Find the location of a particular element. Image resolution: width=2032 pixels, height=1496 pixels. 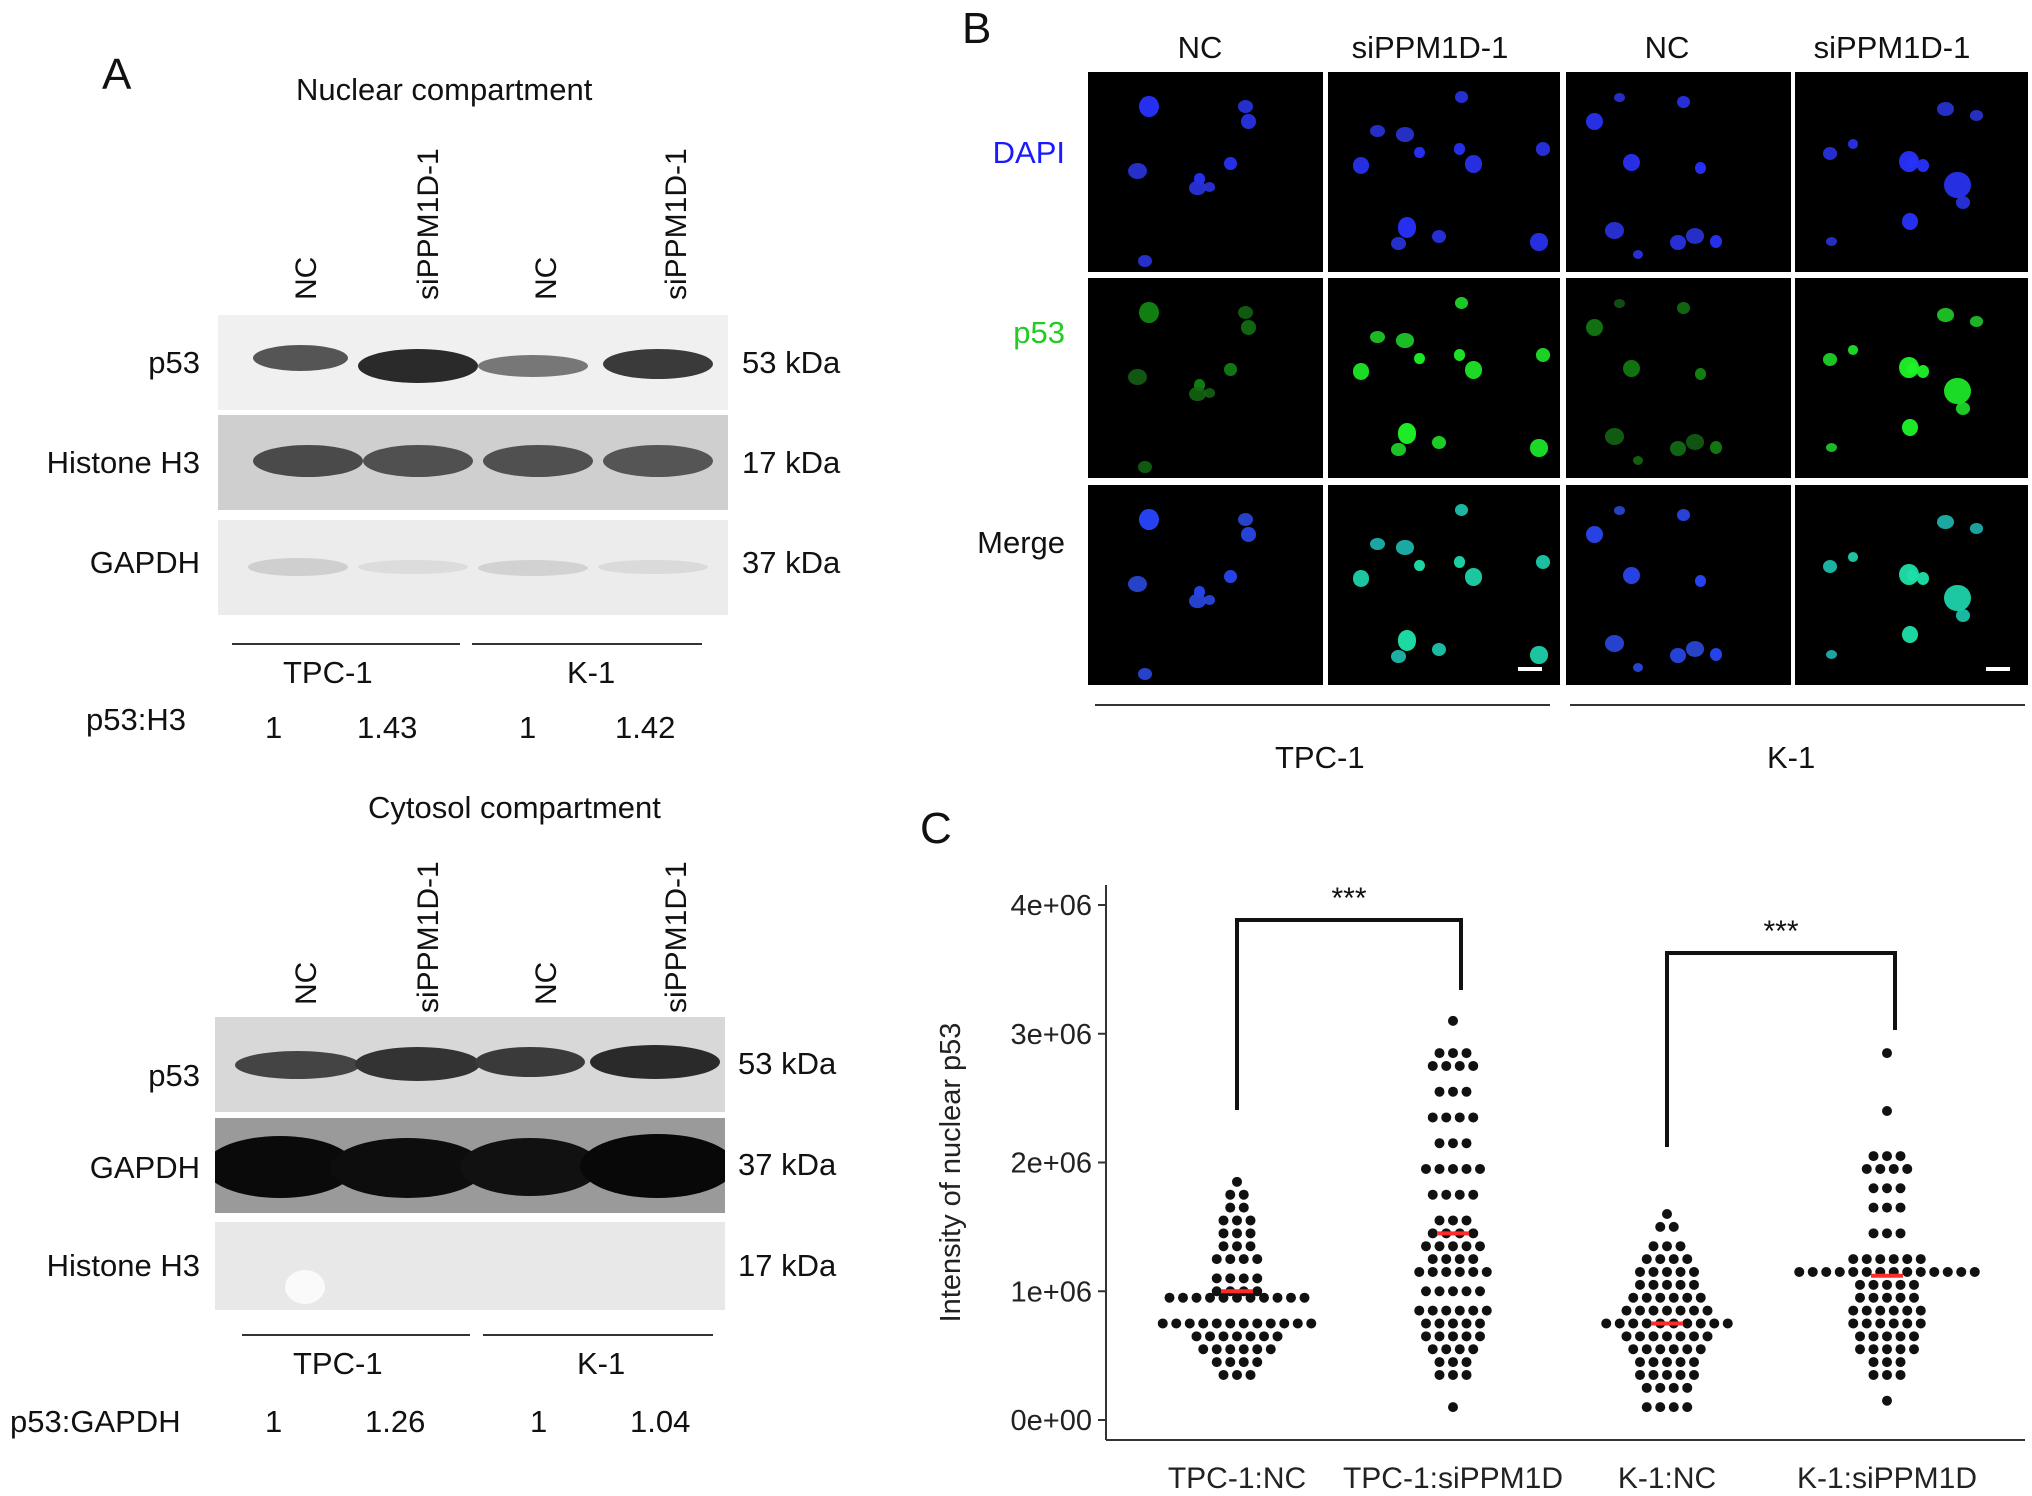

micro-col-1: NC is located at coordinates (1200, 47).